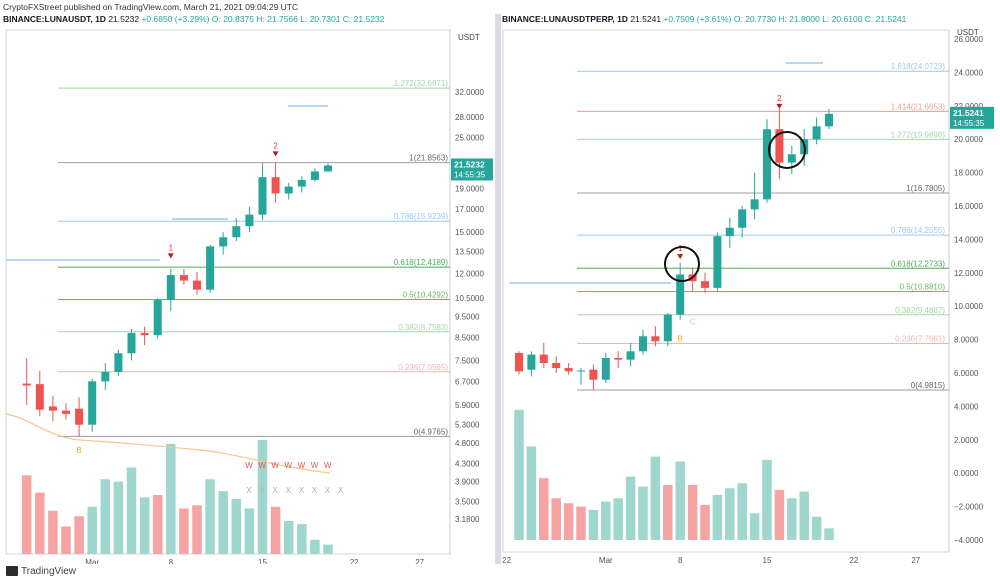 The width and height of the screenshot is (1000, 584). What do you see at coordinates (969, 540) in the screenshot?
I see `right-y-tick-label: −4.0000` at bounding box center [969, 540].